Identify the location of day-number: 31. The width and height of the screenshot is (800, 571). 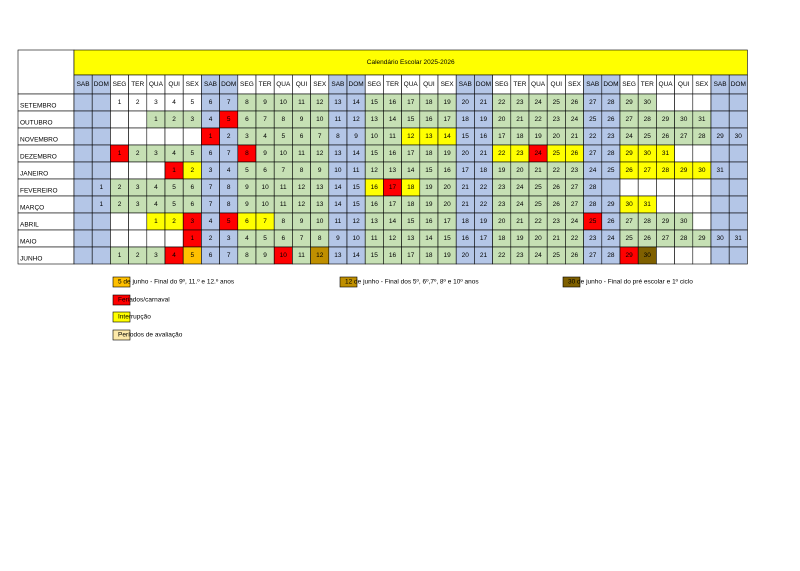
(739, 238).